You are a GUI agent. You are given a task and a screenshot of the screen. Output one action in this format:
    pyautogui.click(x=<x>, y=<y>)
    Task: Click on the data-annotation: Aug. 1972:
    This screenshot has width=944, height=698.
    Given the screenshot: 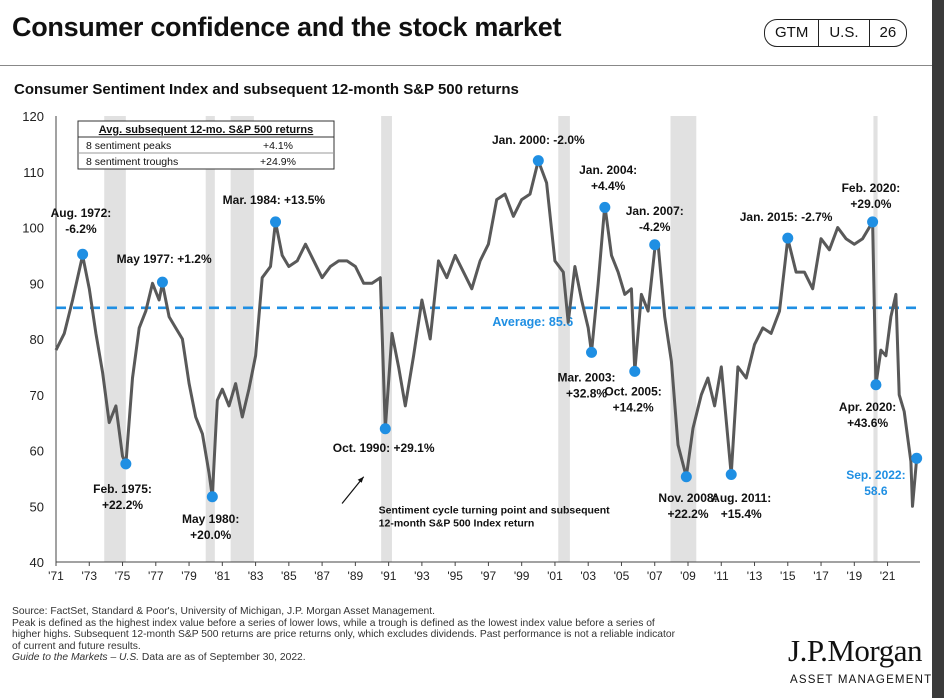 What is the action you would take?
    pyautogui.click(x=81, y=213)
    